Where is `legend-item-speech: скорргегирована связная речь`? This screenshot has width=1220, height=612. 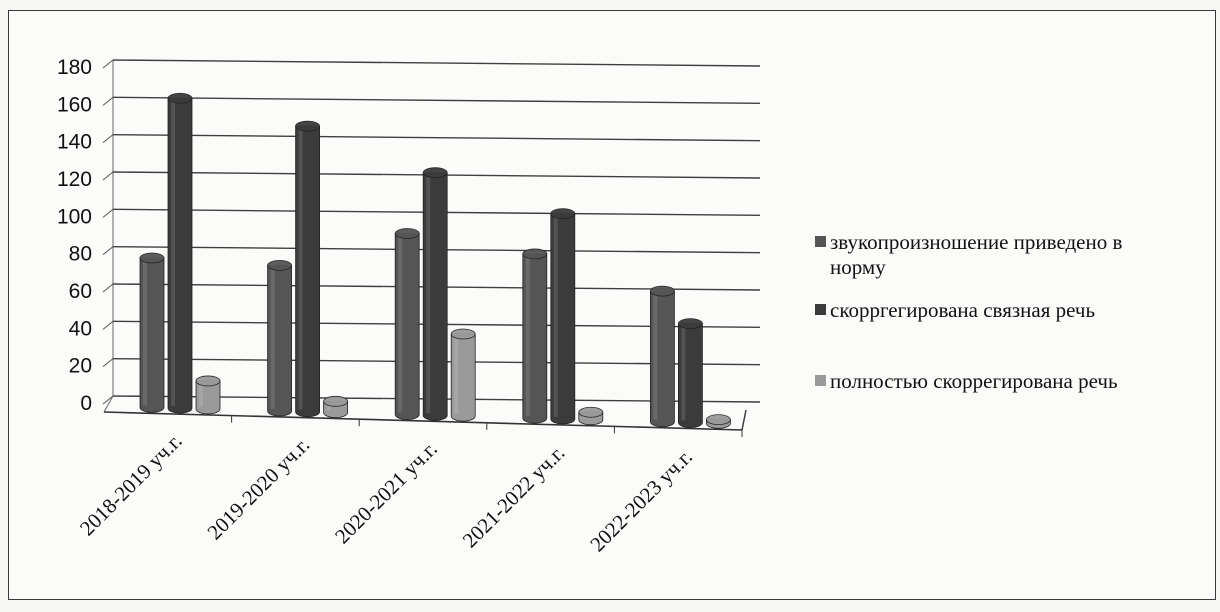
legend-item-speech: скорргегирована связная речь is located at coordinates (1012, 310).